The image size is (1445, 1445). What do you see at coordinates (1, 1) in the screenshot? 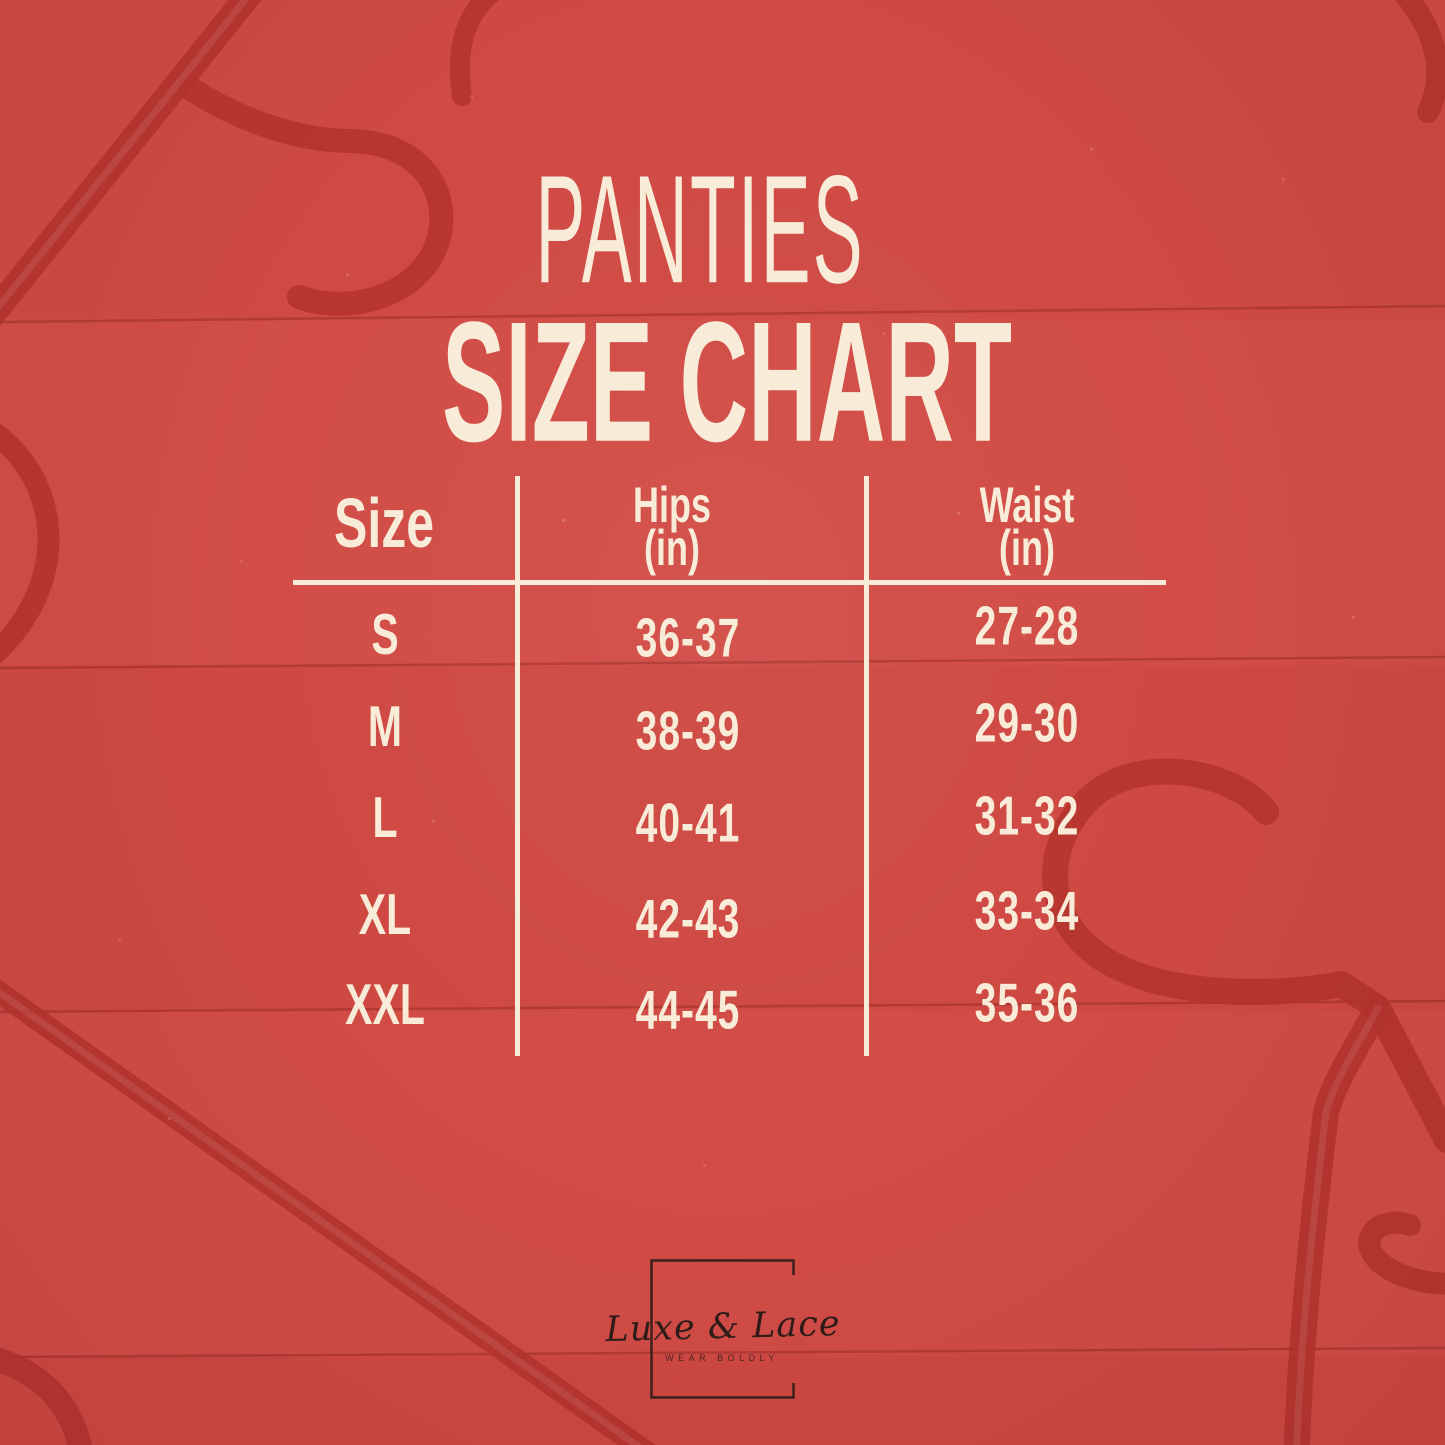
I see `dust-speckles` at bounding box center [1, 1].